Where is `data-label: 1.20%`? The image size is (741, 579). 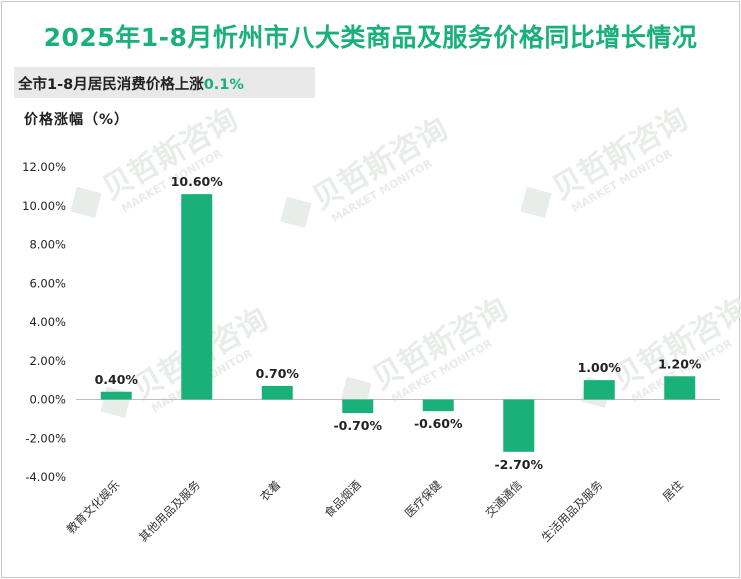
data-label: 1.20% is located at coordinates (680, 363).